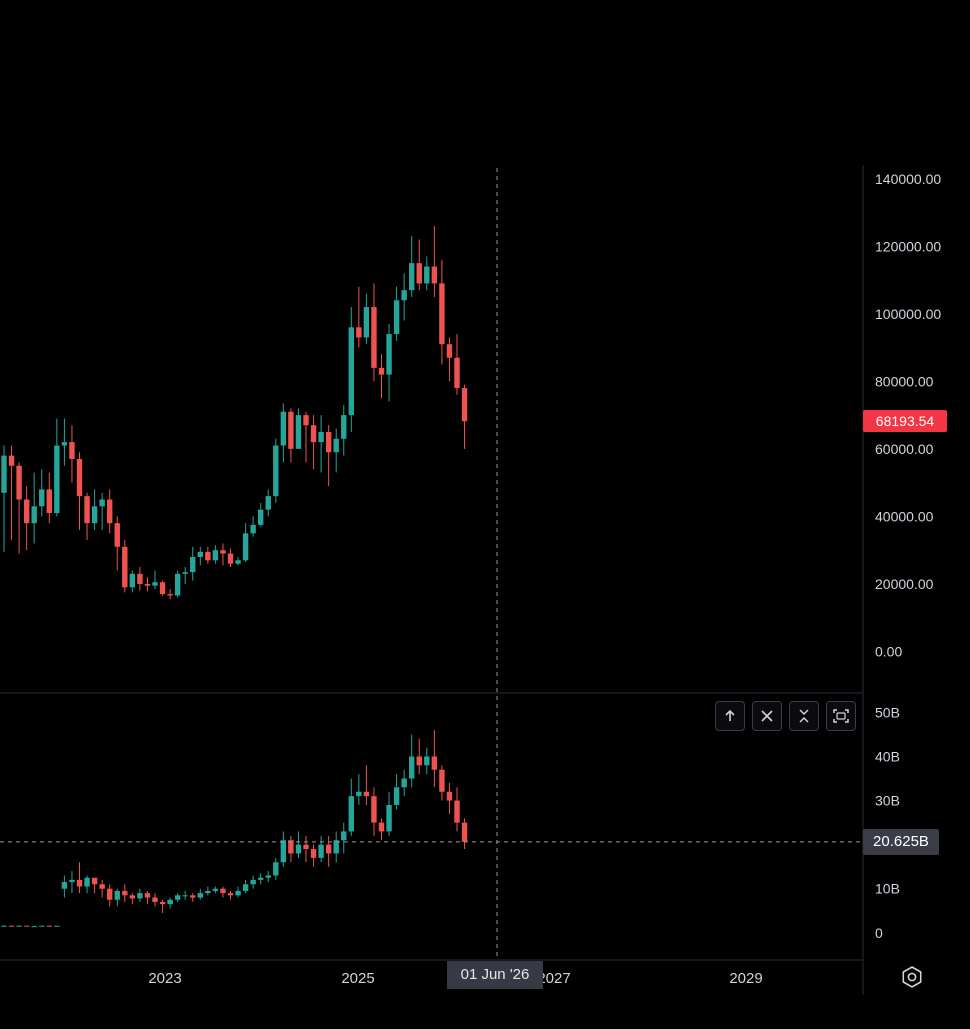 The image size is (970, 1029). What do you see at coordinates (357, 978) in the screenshot?
I see `time-axis-label: 2025` at bounding box center [357, 978].